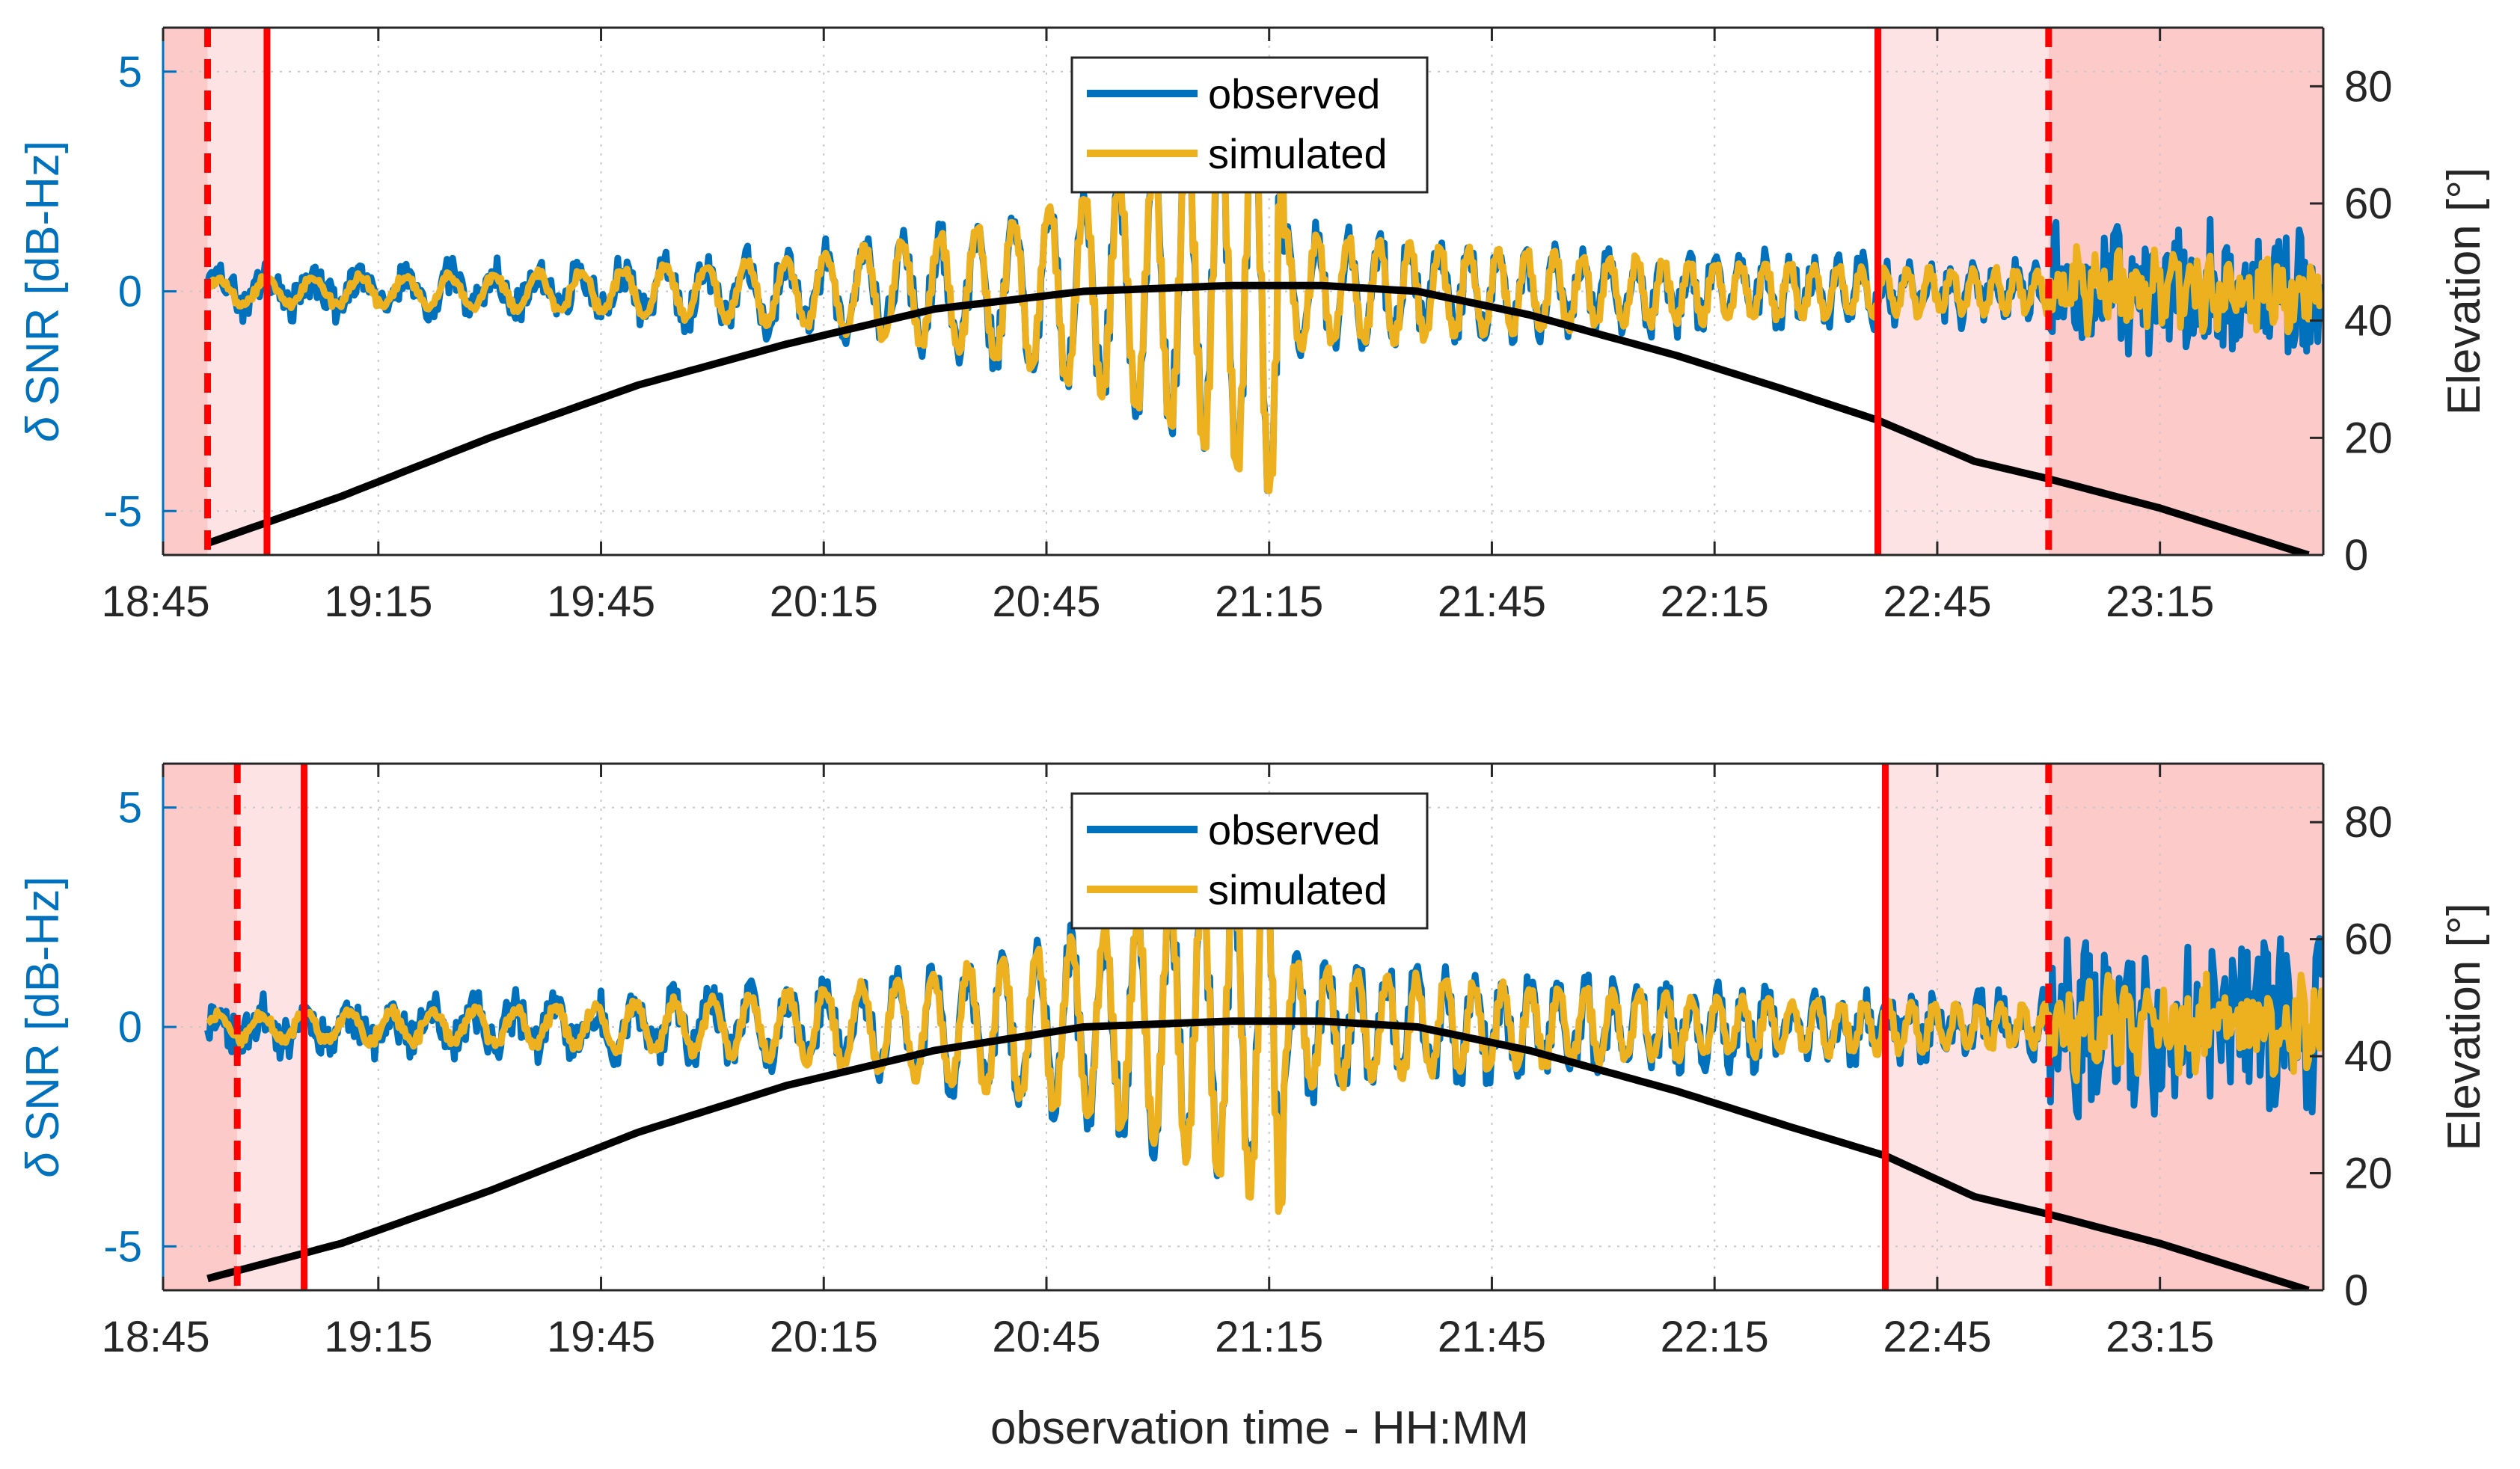  Describe the element at coordinates (1259, 1428) in the screenshot. I see `x-axis-label: observation time - HH:MM` at that location.